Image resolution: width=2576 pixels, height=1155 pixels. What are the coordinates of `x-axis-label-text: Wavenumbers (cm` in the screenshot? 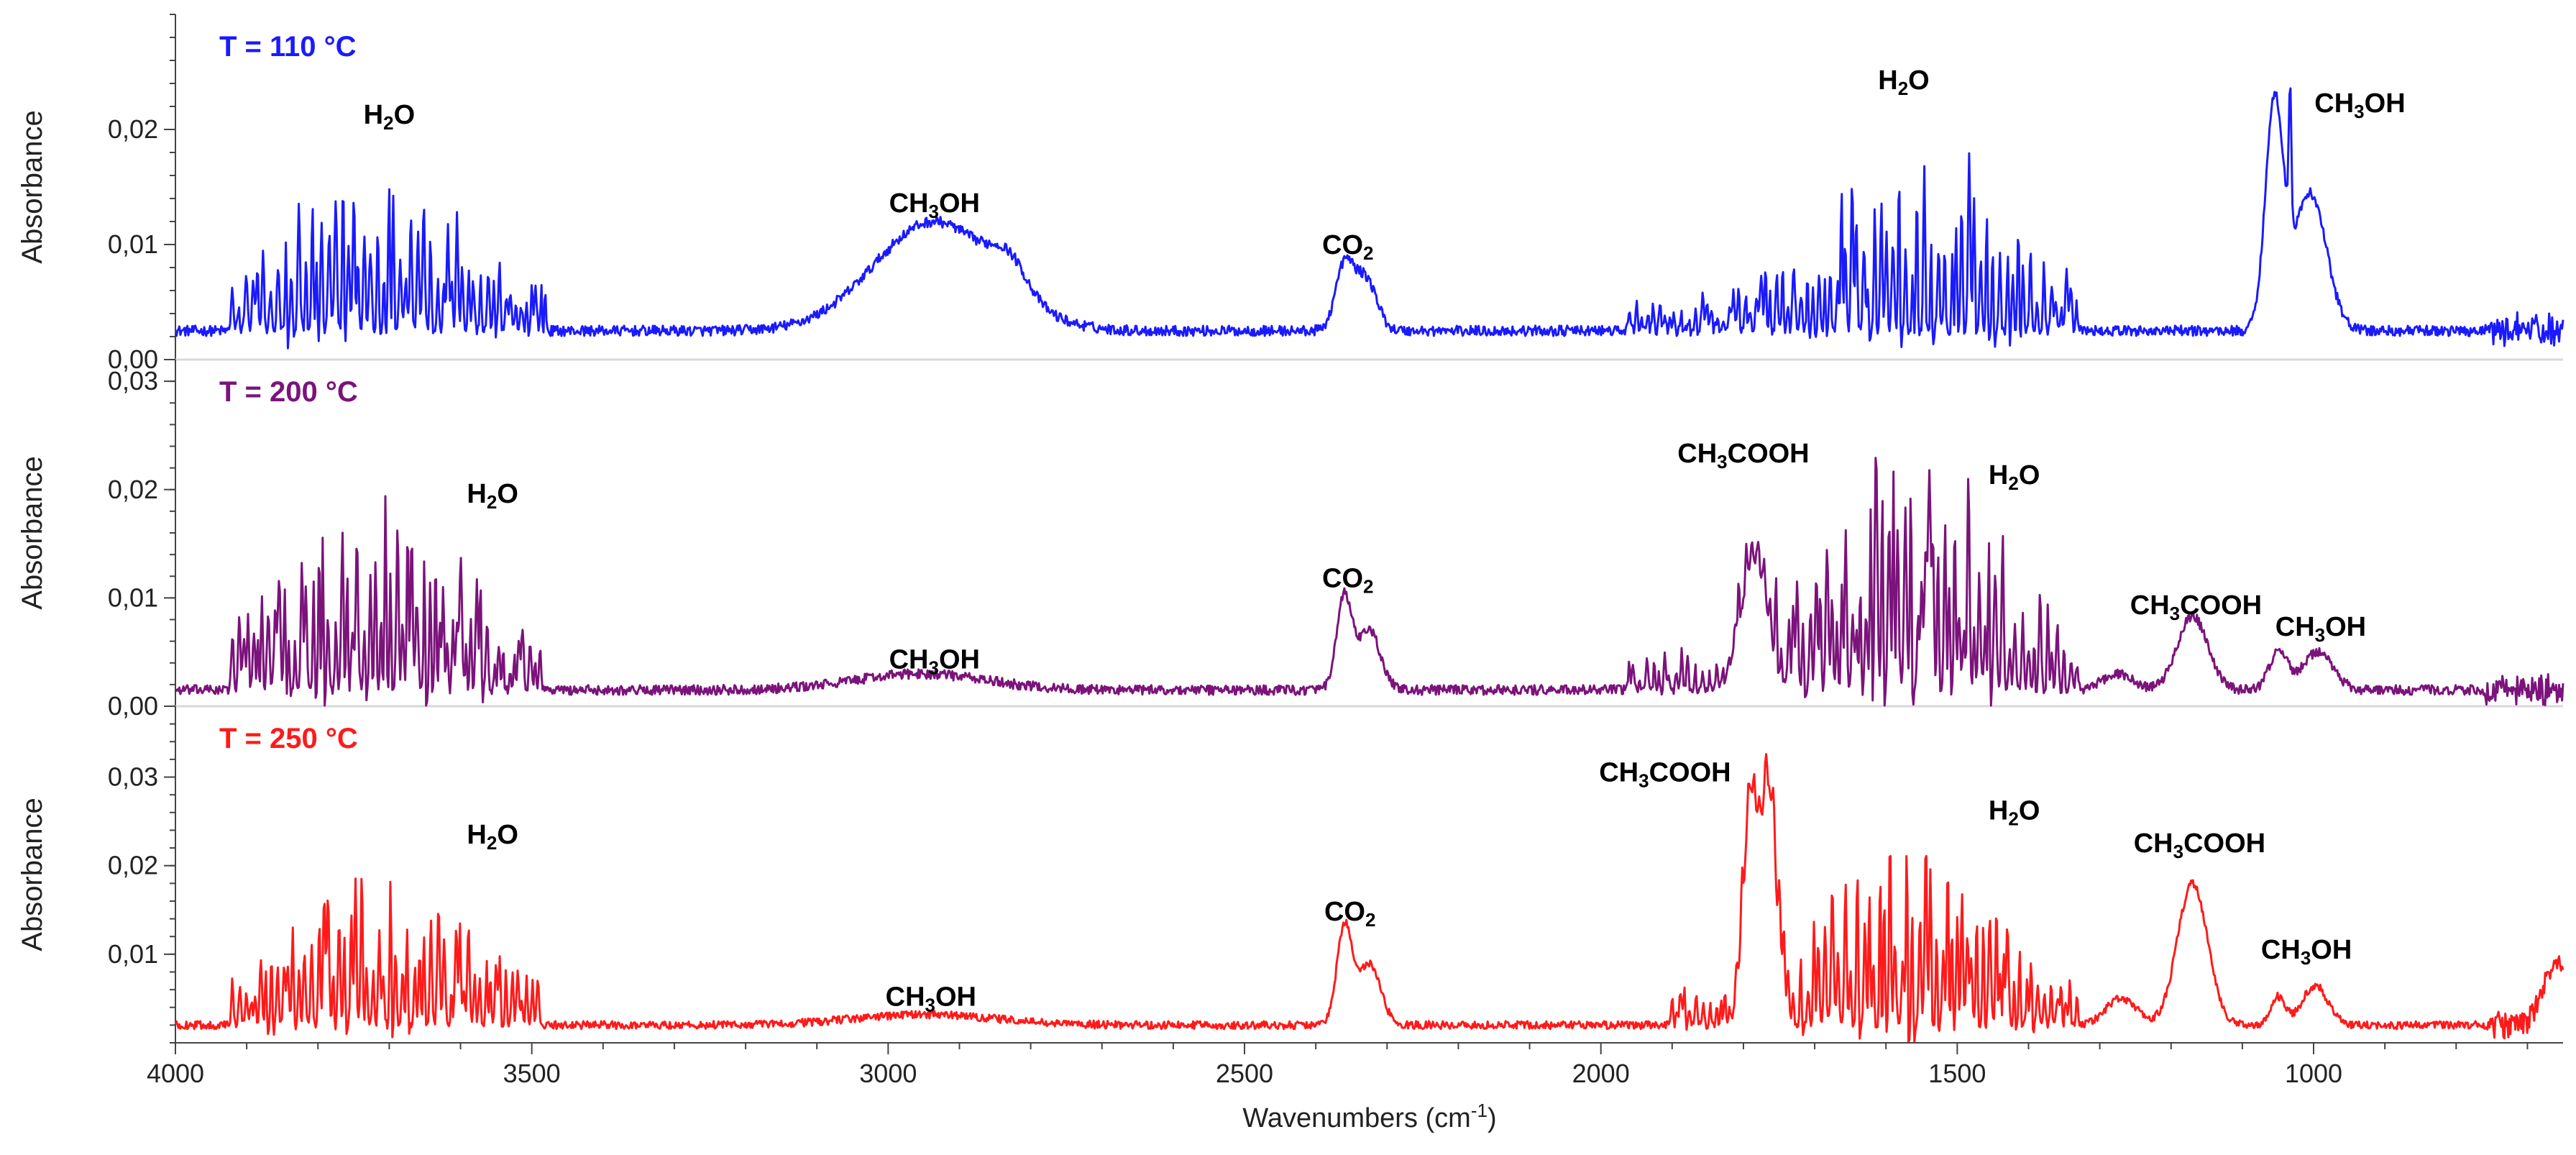 It's located at (1356, 1118).